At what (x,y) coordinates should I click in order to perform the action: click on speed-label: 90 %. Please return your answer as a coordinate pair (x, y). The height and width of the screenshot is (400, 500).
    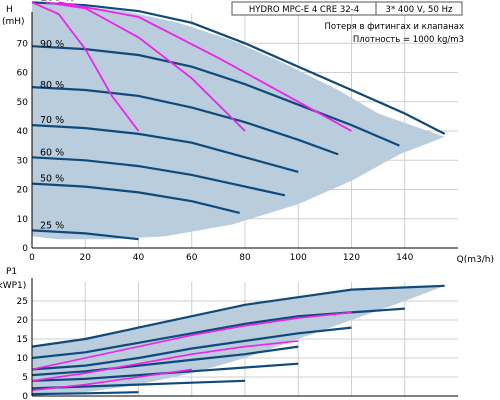
    Looking at the image, I should click on (52, 44).